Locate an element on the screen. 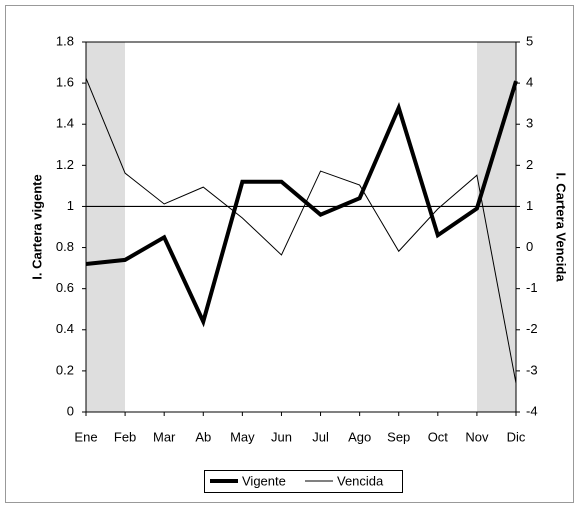  y2-tick-label: 2 is located at coordinates (529, 164).